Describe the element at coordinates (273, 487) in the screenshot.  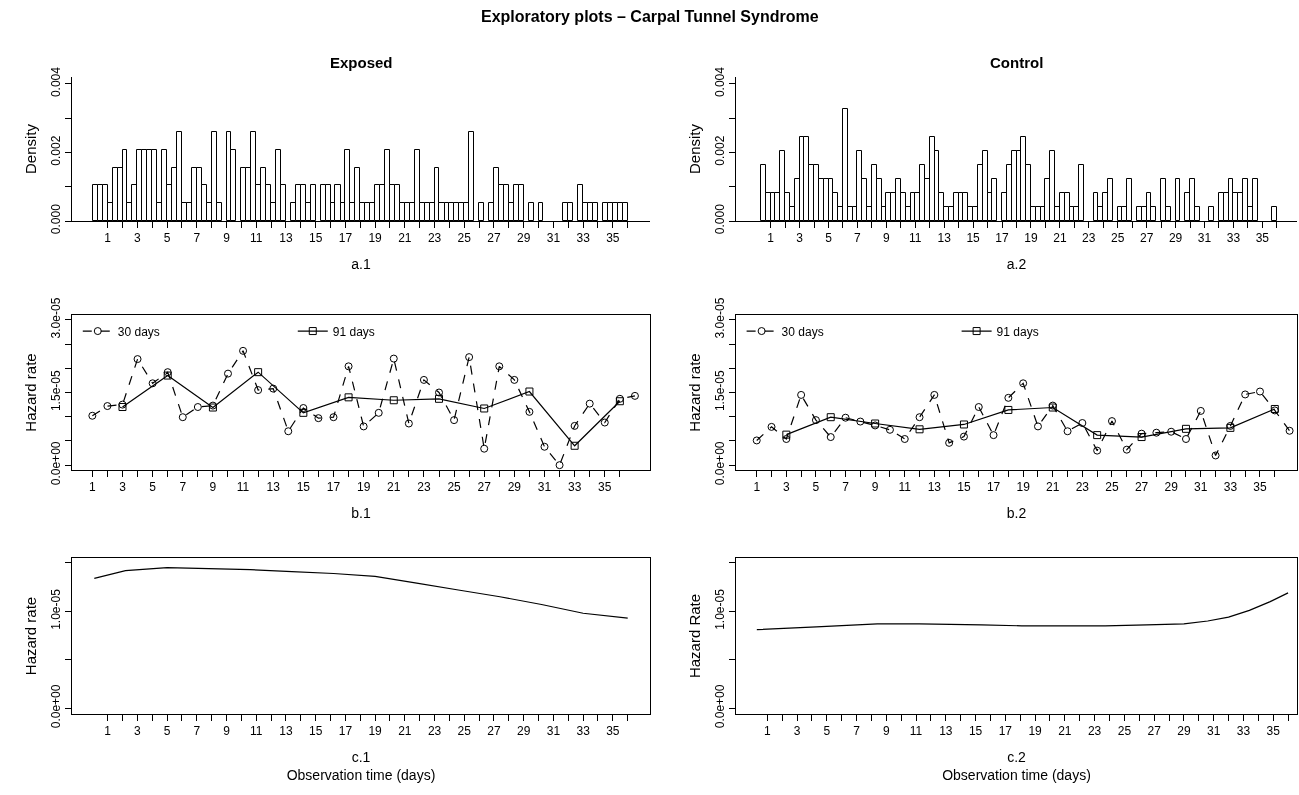
I see `x-tick-label: 13` at that location.